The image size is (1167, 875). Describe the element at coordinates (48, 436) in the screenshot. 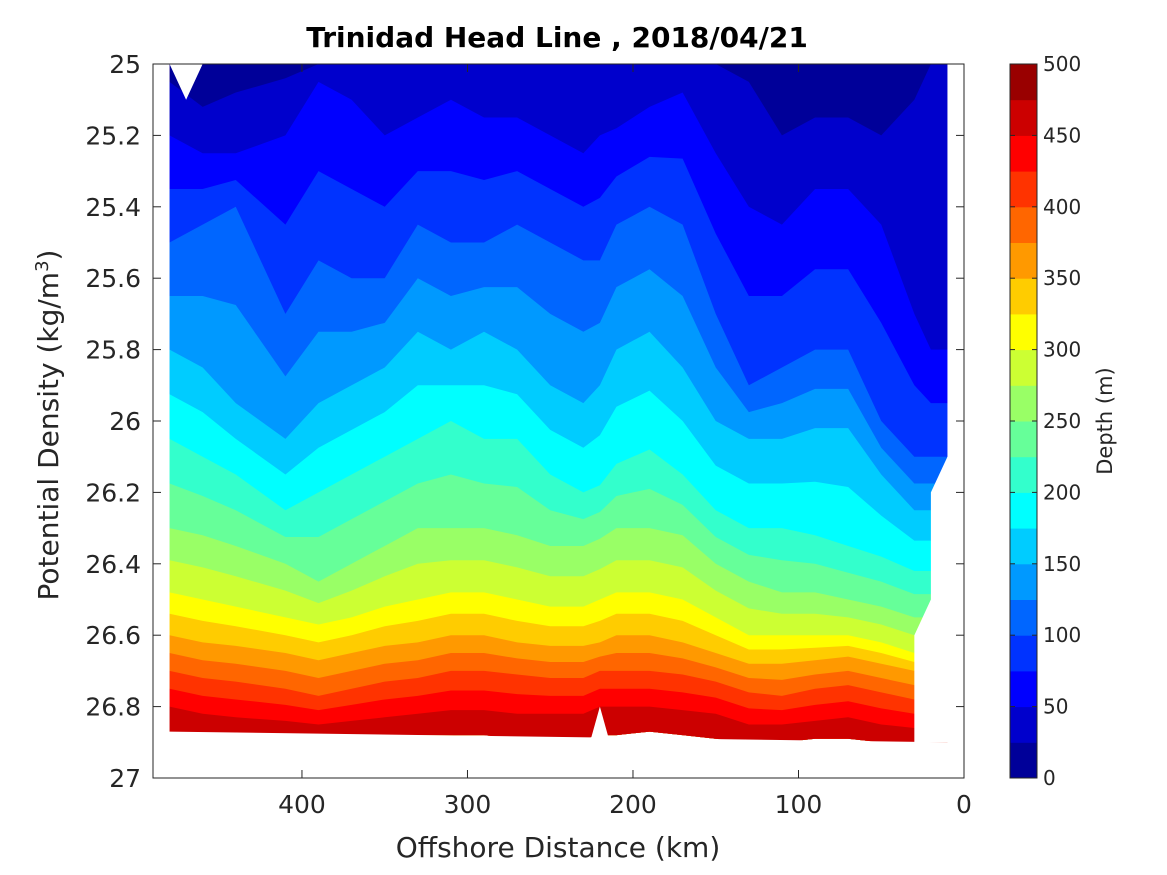

I see `y-axis-label-main: Potential Density (kg/m` at that location.